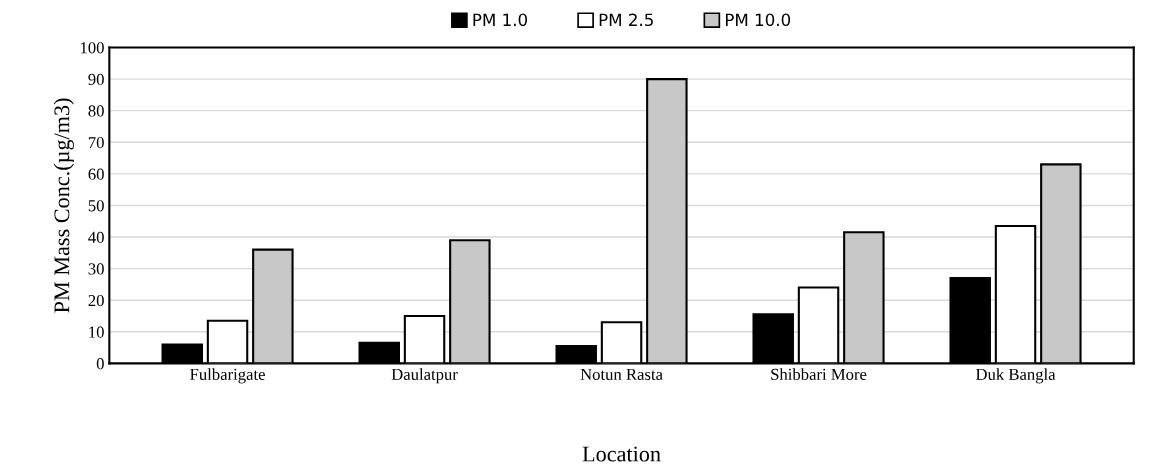 This screenshot has height=475, width=1151. I want to click on x-tick-label: Daulatpur, so click(424, 376).